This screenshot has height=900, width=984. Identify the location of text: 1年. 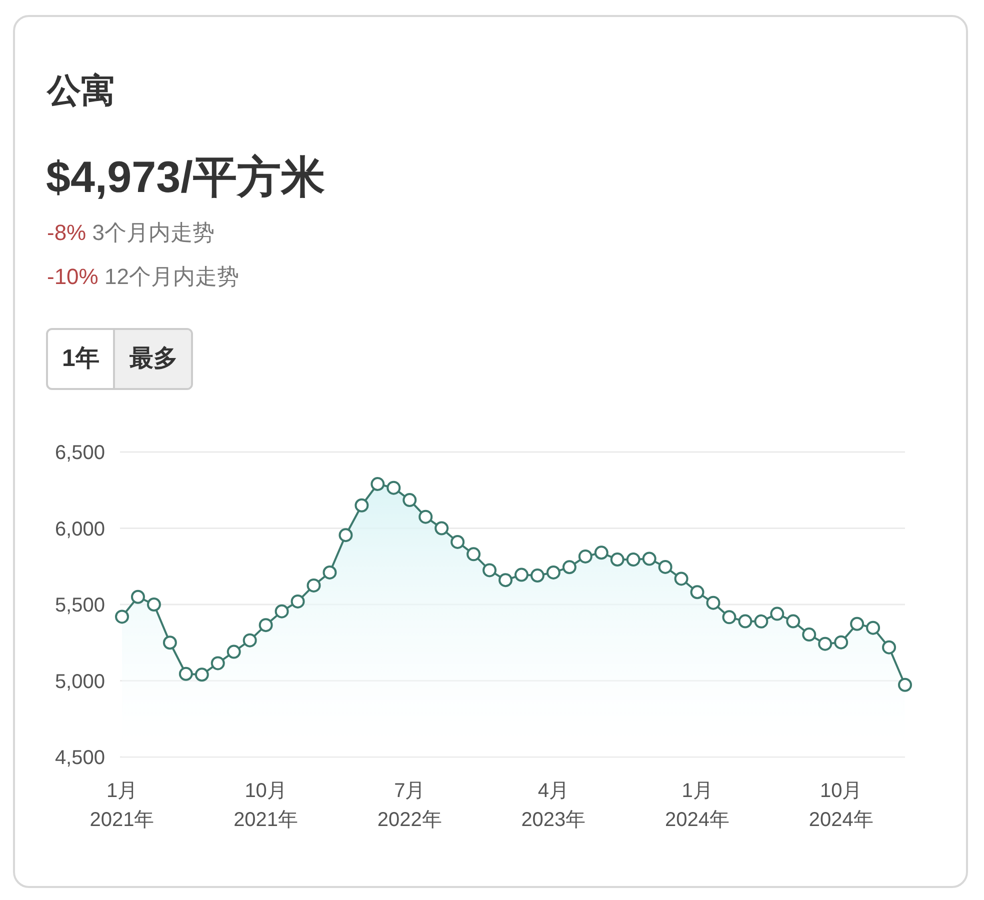
(80, 359).